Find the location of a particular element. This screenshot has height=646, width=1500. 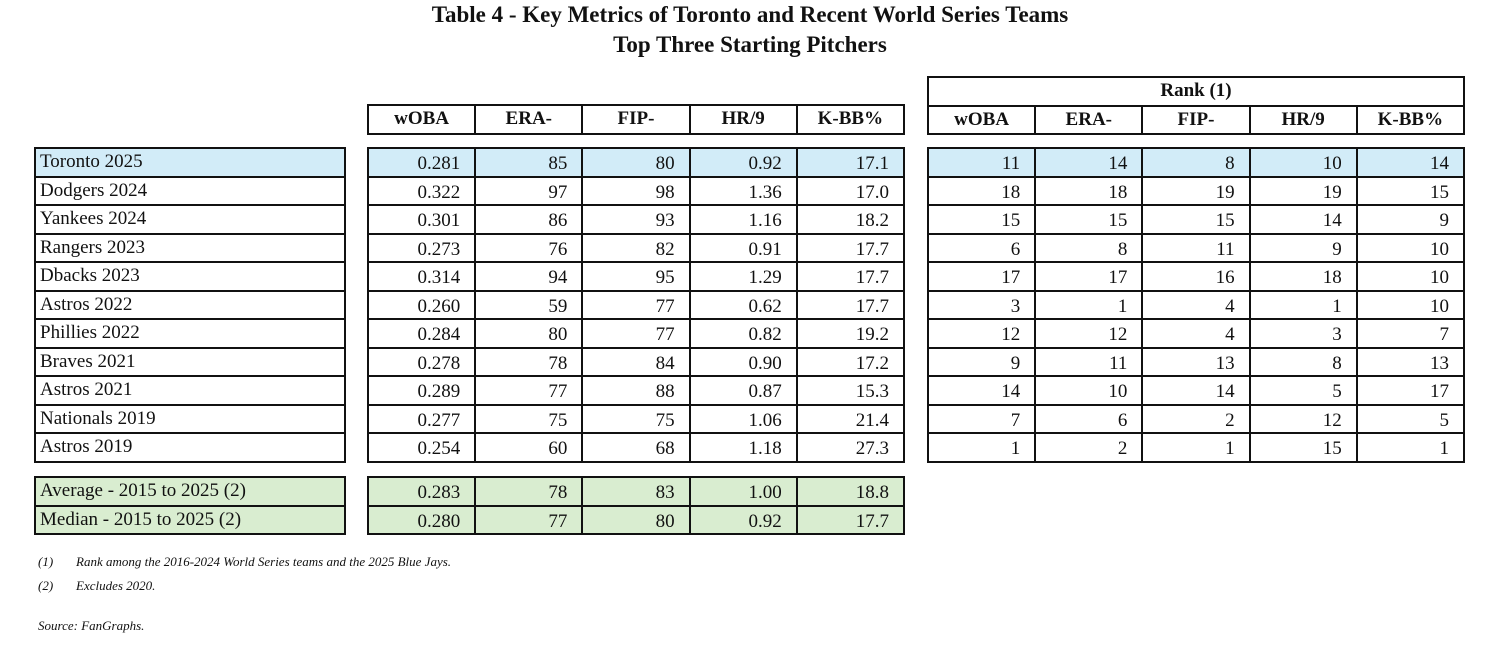

table-row: Yankees 2024 is located at coordinates (190, 219).